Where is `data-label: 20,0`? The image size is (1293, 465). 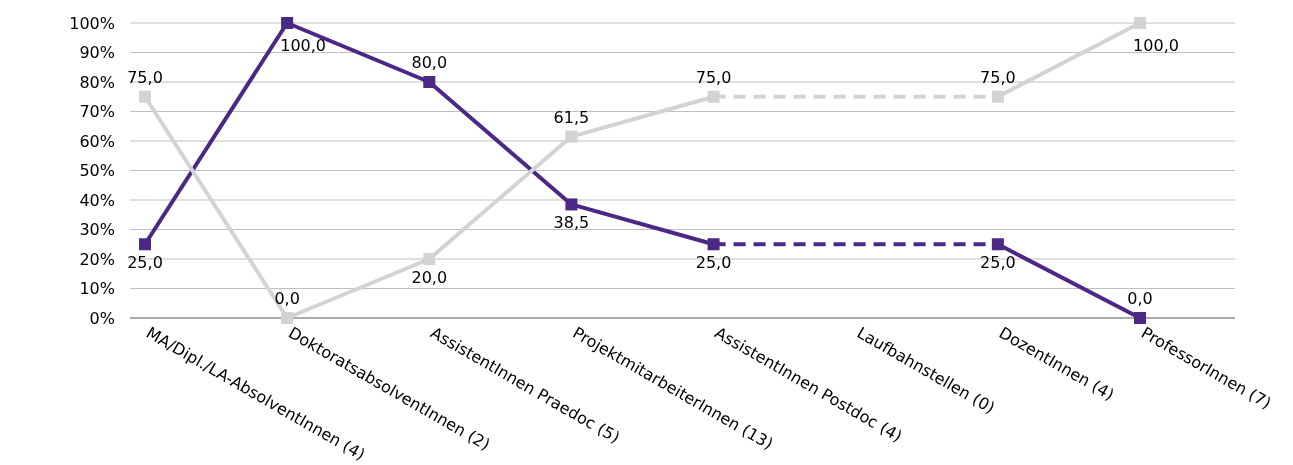 data-label: 20,0 is located at coordinates (429, 277).